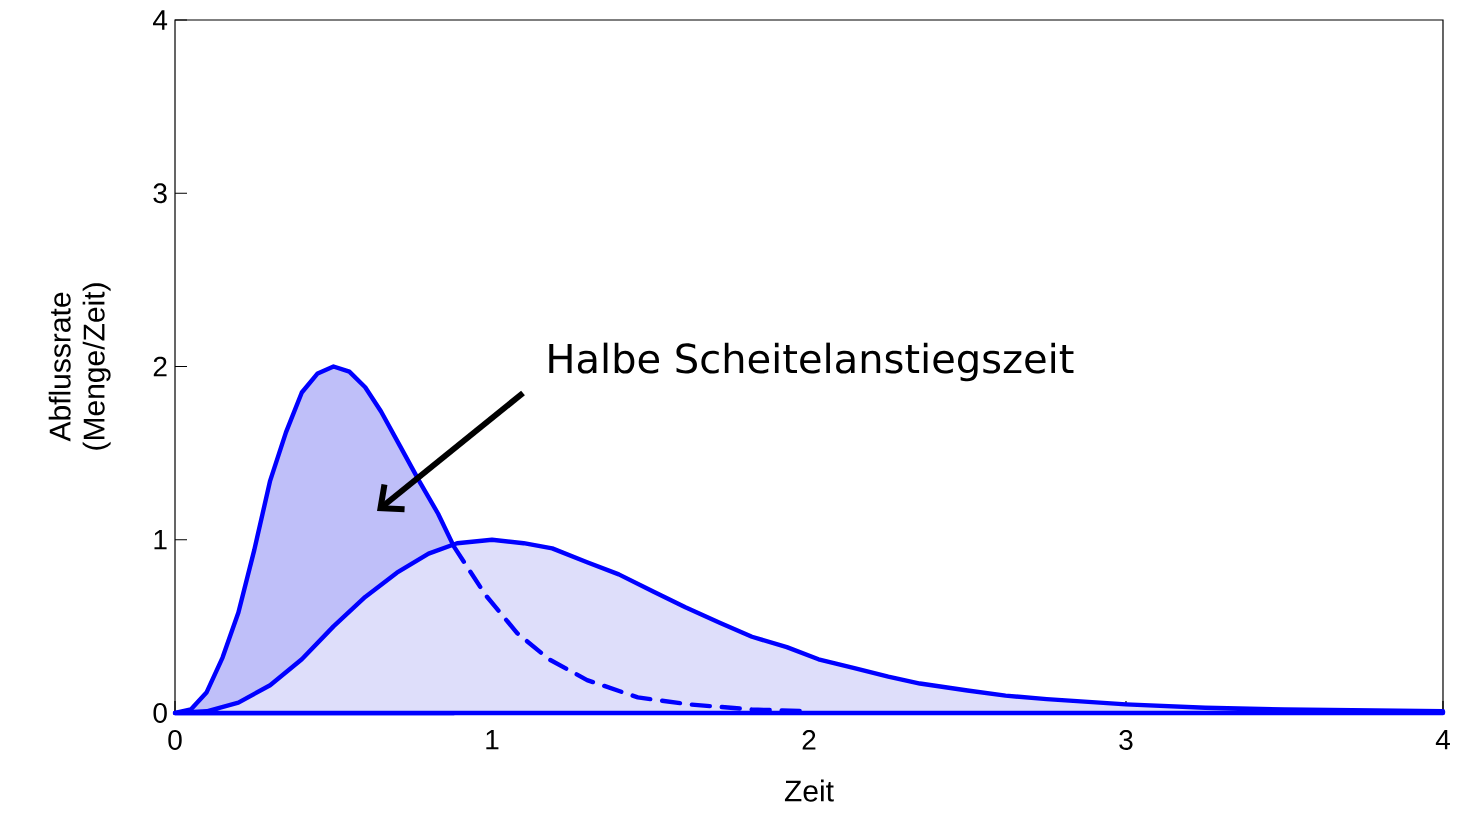 The image size is (1458, 813). I want to click on y-tick-label: 3, so click(160, 193).